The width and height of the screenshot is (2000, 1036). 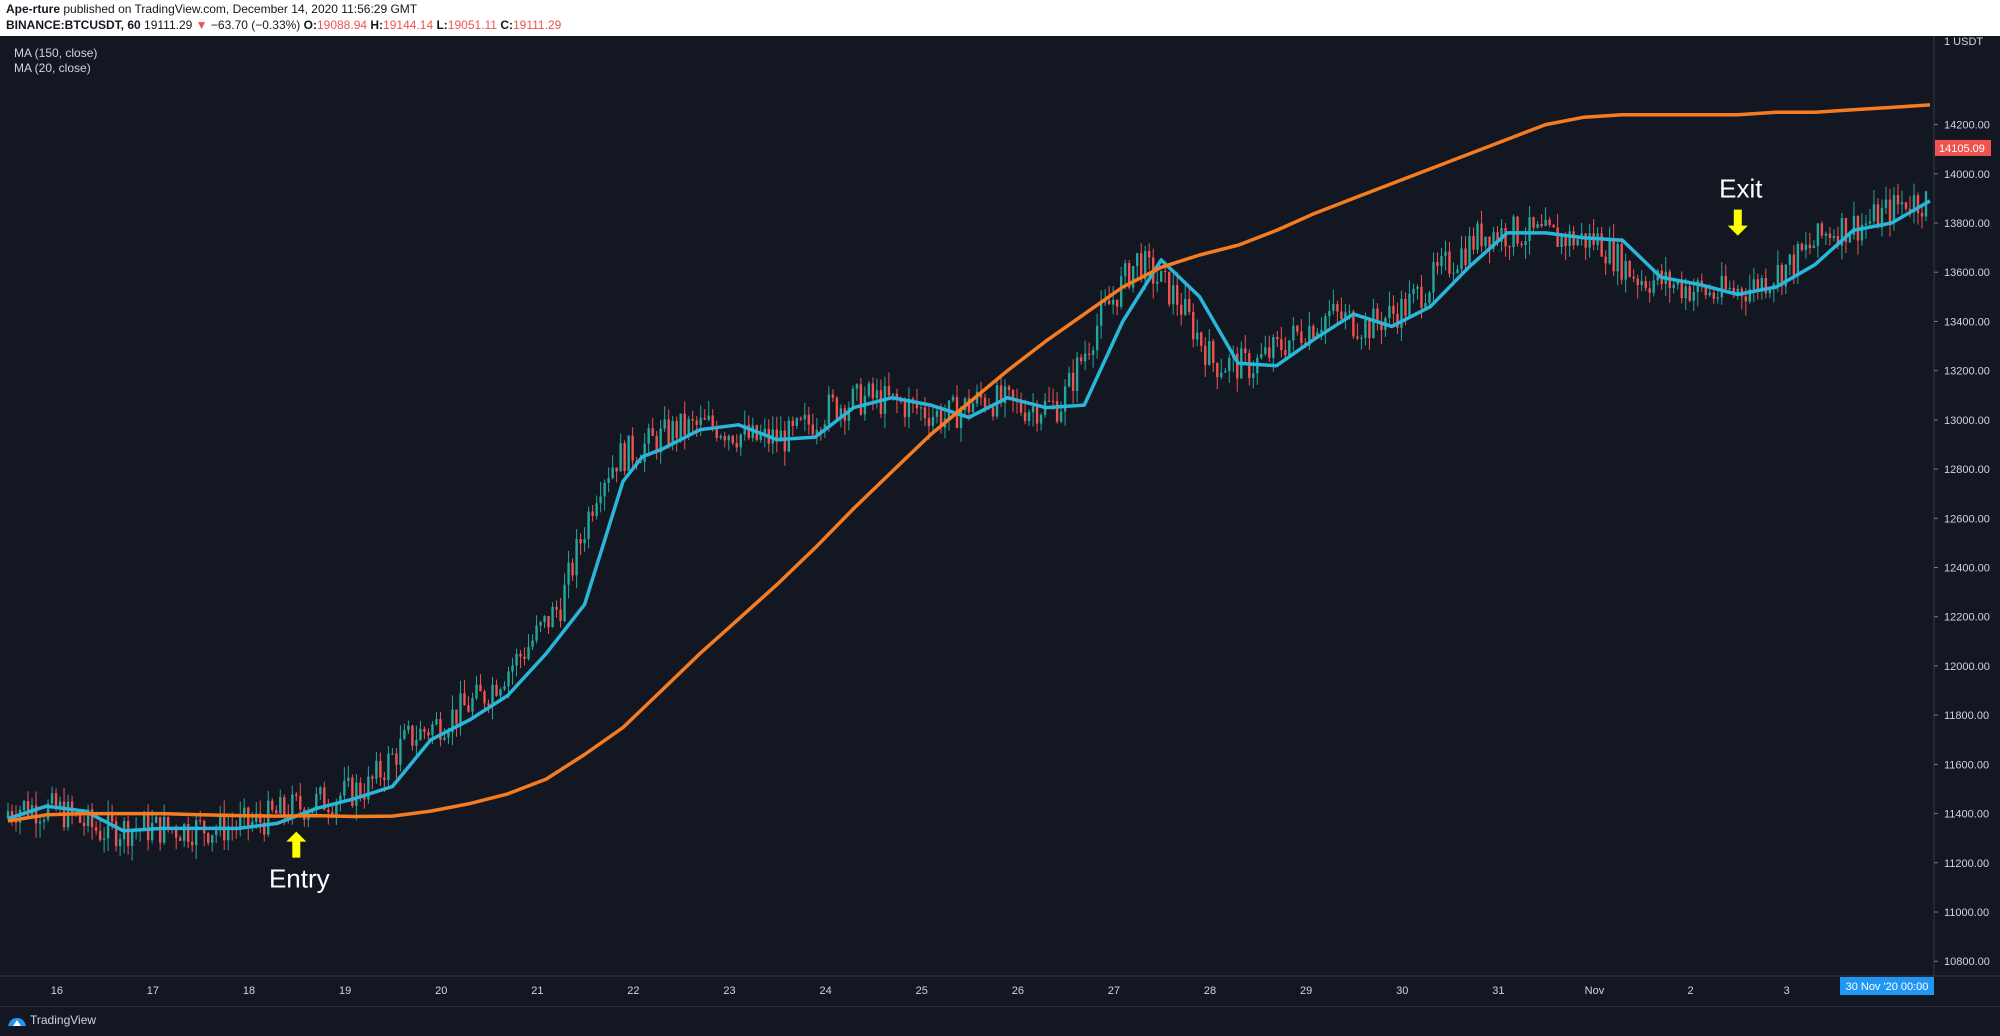 I want to click on legend-ma20: MA (20, close), so click(x=52, y=68).